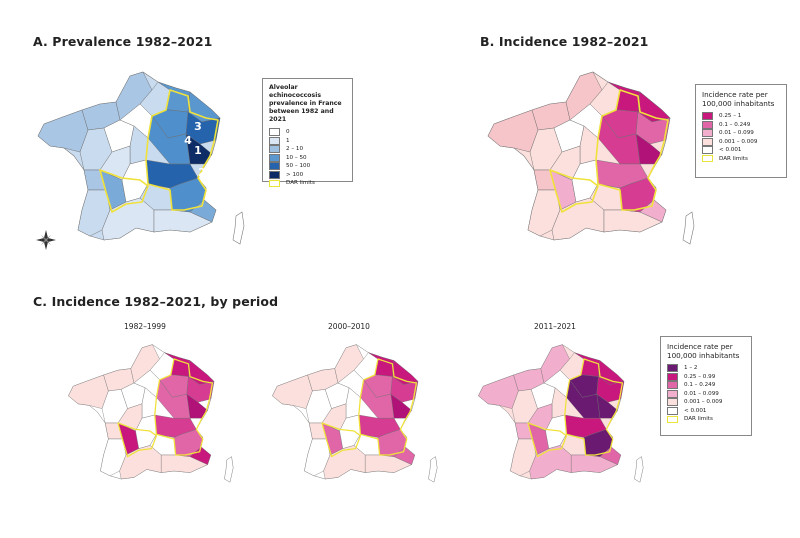 This screenshot has width=800, height=538. What do you see at coordinates (295, 149) in the screenshot?
I see `legend-label: 2 – 10` at bounding box center [295, 149].